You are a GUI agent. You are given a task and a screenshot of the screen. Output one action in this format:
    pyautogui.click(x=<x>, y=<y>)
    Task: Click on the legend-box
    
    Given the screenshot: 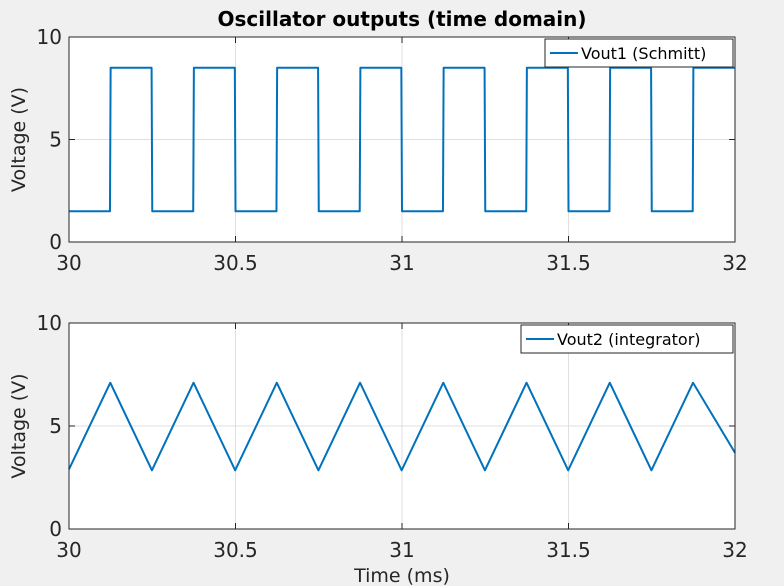 What is the action you would take?
    pyautogui.click(x=627, y=339)
    